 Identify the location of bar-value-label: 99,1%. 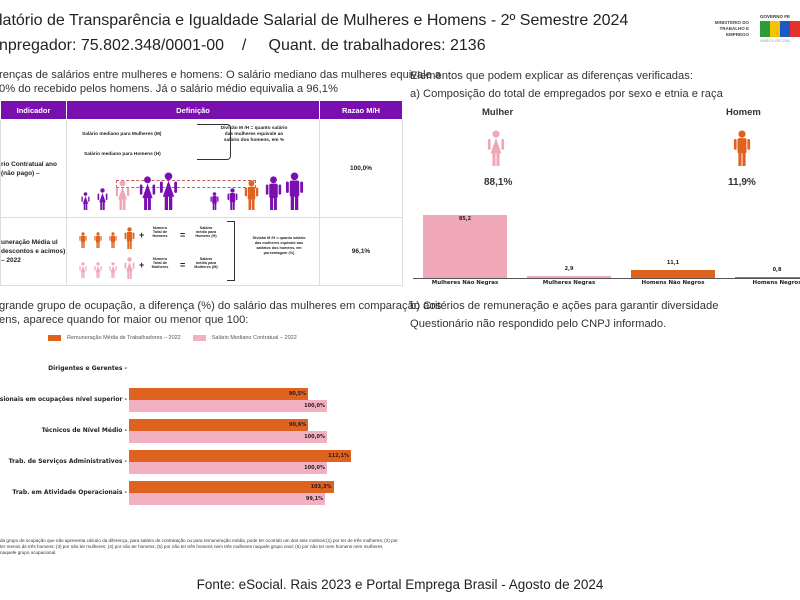
(314, 499).